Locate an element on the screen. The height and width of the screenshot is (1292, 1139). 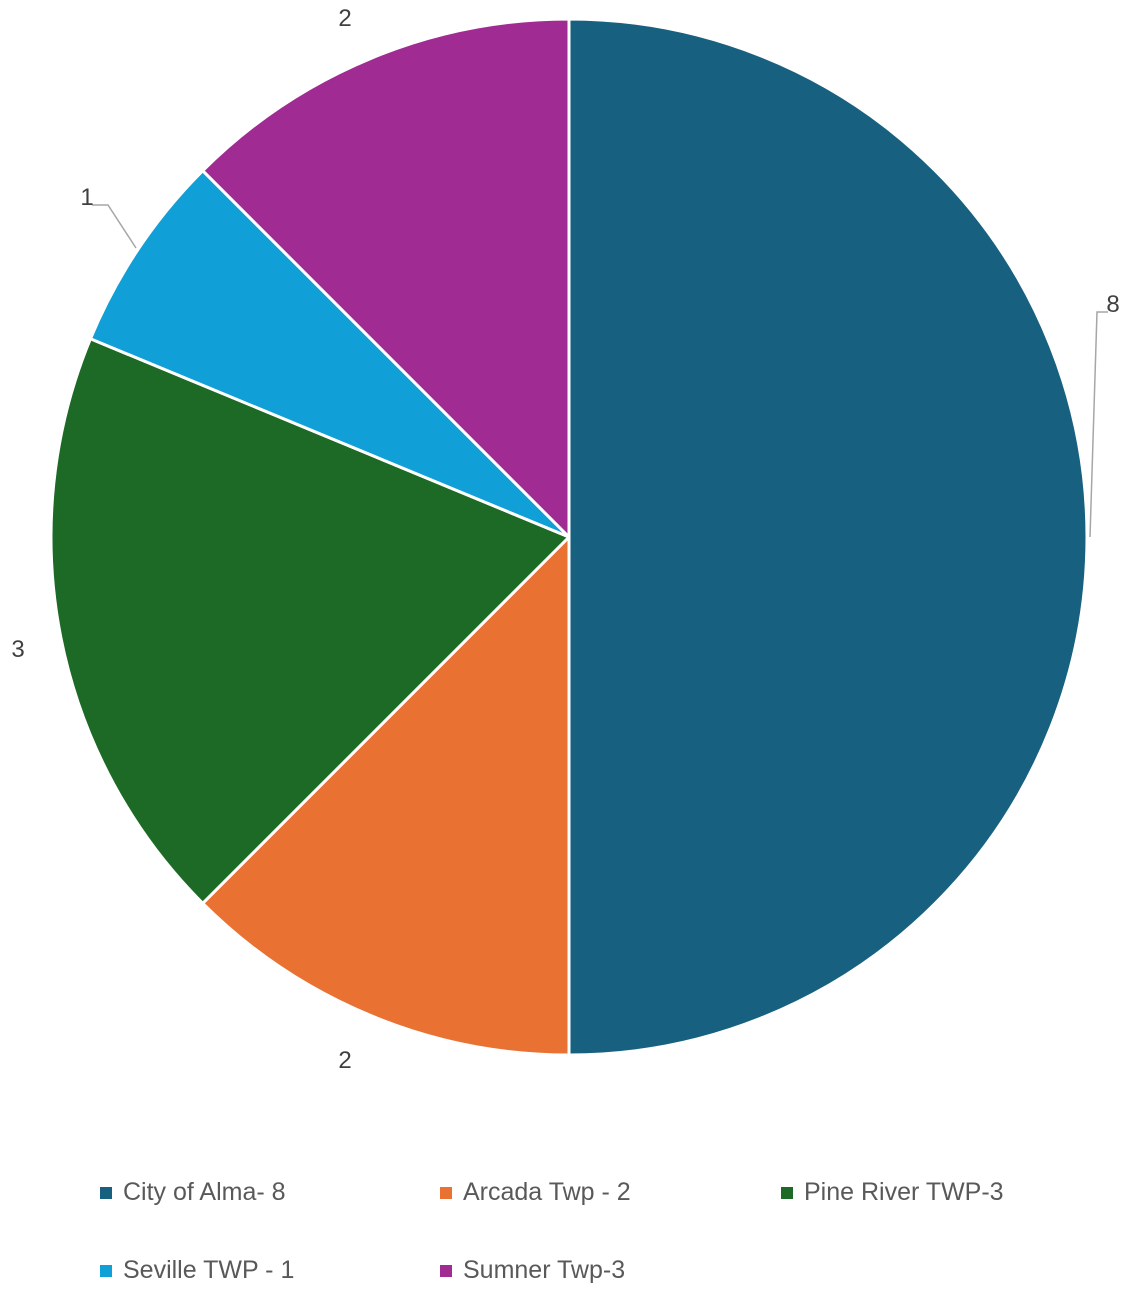
data-label: 8 is located at coordinates (1112, 304).